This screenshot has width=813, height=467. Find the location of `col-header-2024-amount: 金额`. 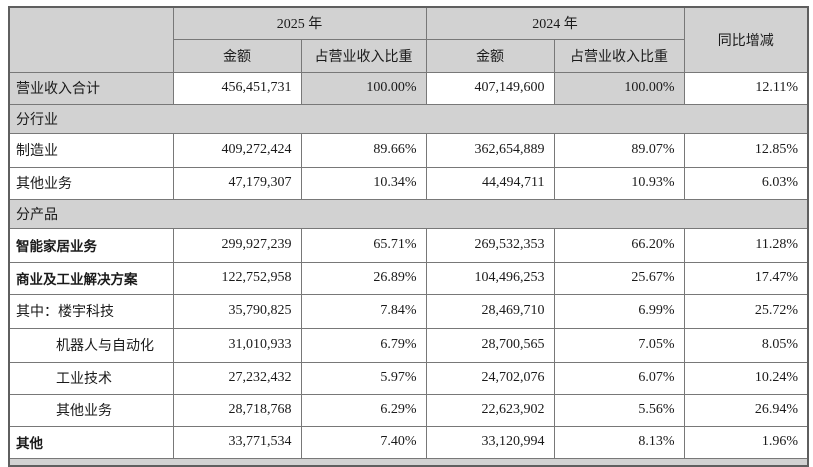

col-header-2024-amount: 金额 is located at coordinates (490, 55).